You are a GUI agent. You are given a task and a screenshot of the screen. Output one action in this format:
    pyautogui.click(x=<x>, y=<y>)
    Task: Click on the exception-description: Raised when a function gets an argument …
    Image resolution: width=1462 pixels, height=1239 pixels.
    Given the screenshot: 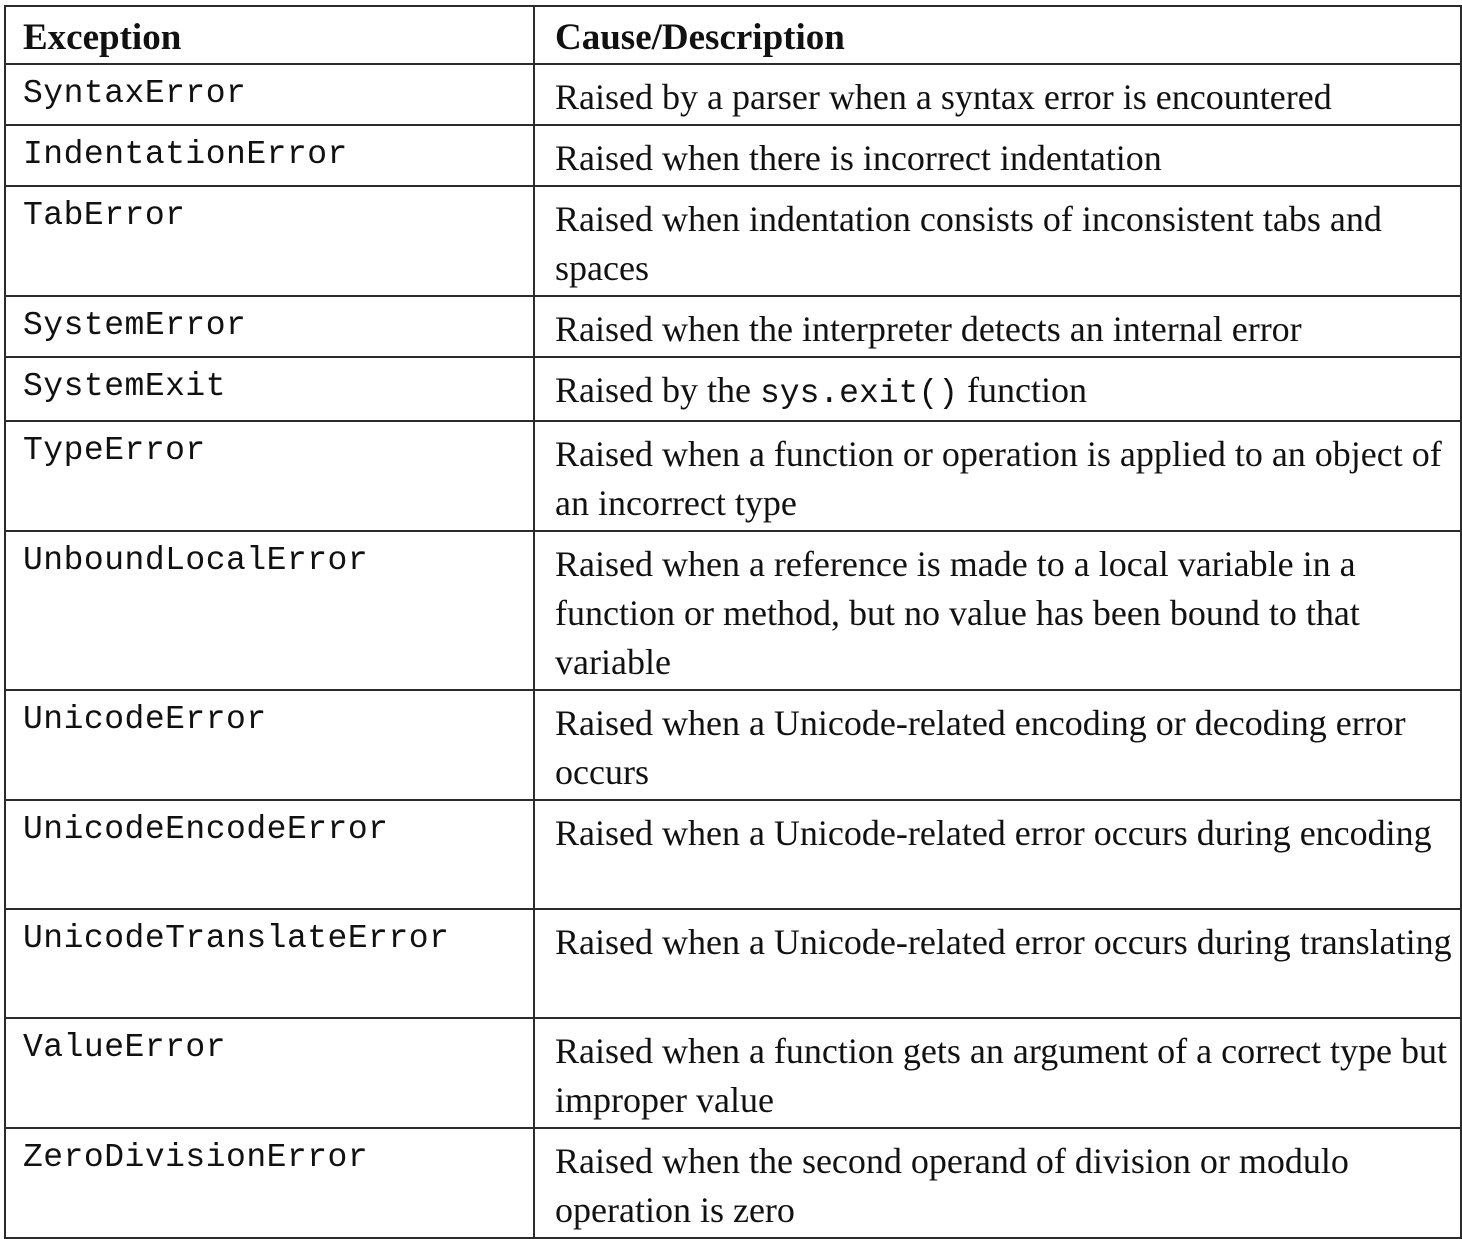 What is the action you would take?
    pyautogui.click(x=997, y=1073)
    